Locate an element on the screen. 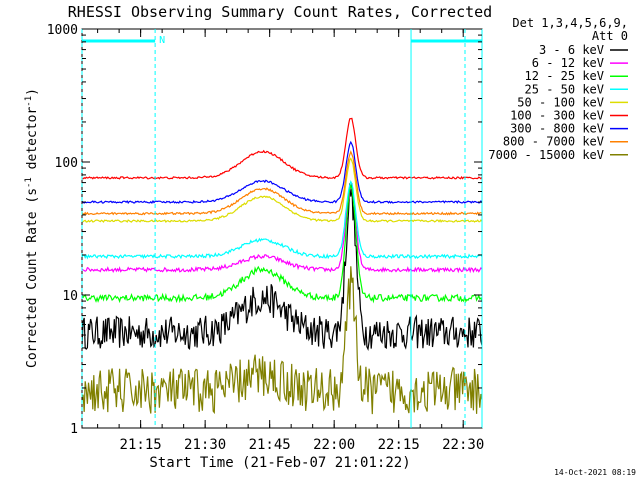  y-tick-label-3: 1000 is located at coordinates (62, 30).